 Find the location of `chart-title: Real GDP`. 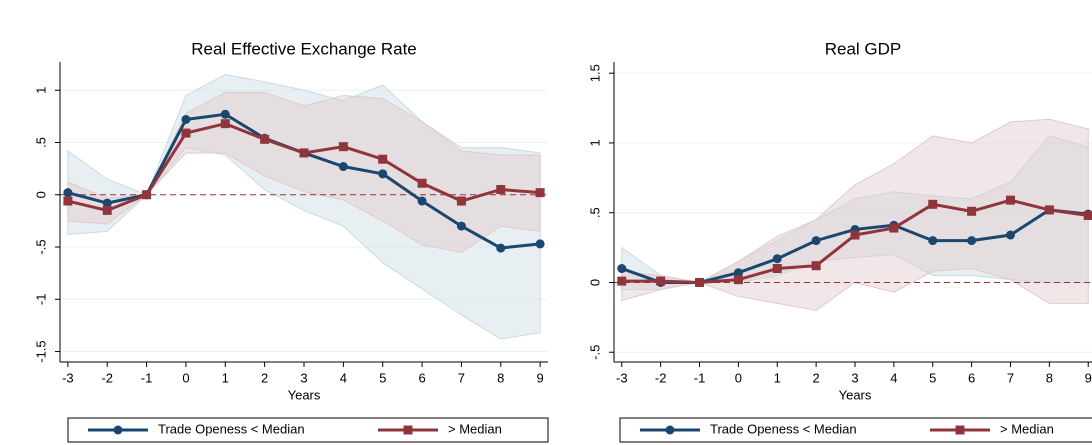

chart-title: Real GDP is located at coordinates (863, 48).